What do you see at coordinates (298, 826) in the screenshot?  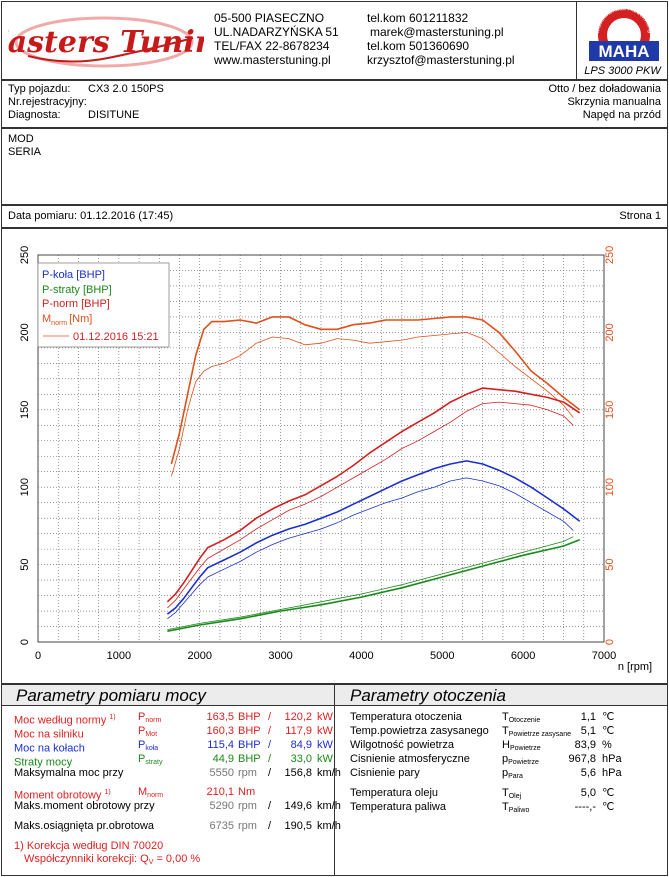 I see `row-v2: 190,5` at bounding box center [298, 826].